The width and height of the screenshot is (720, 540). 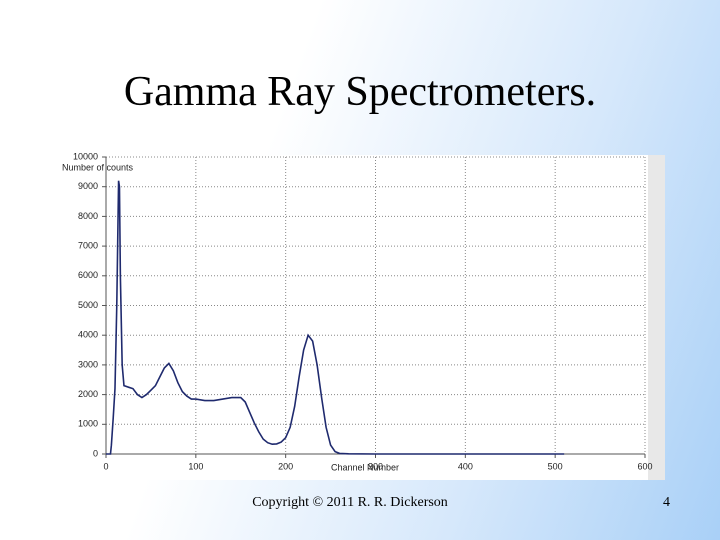 I want to click on x-tick-label: 100, so click(x=195, y=466).